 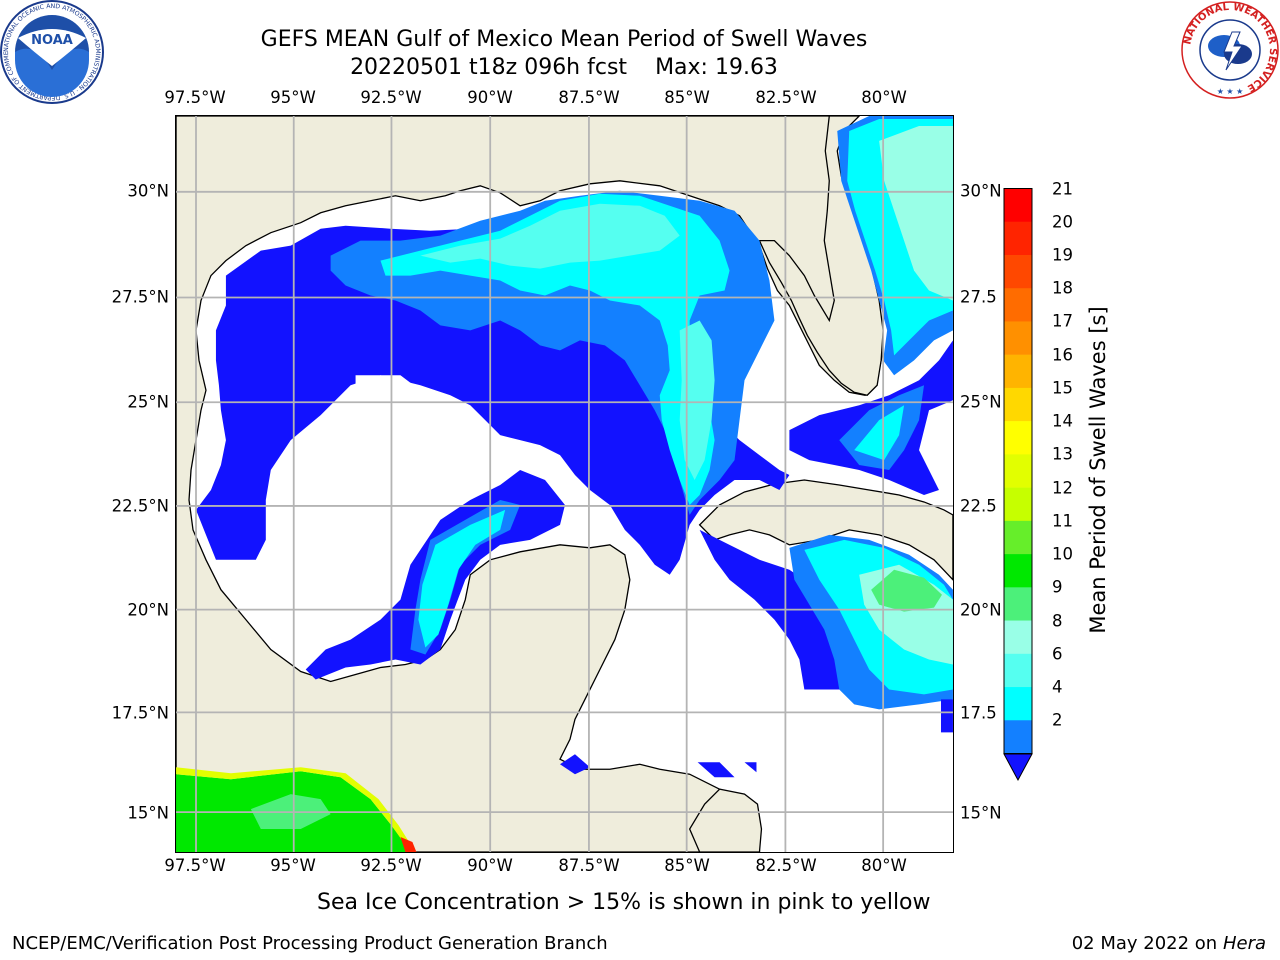 What do you see at coordinates (981, 402) in the screenshot?
I see `lat-label-right: 25°N` at bounding box center [981, 402].